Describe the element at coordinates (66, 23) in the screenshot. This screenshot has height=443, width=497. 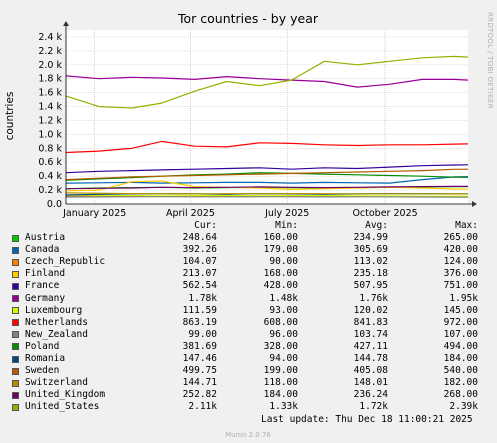
I see `y-axis-arrow` at that location.